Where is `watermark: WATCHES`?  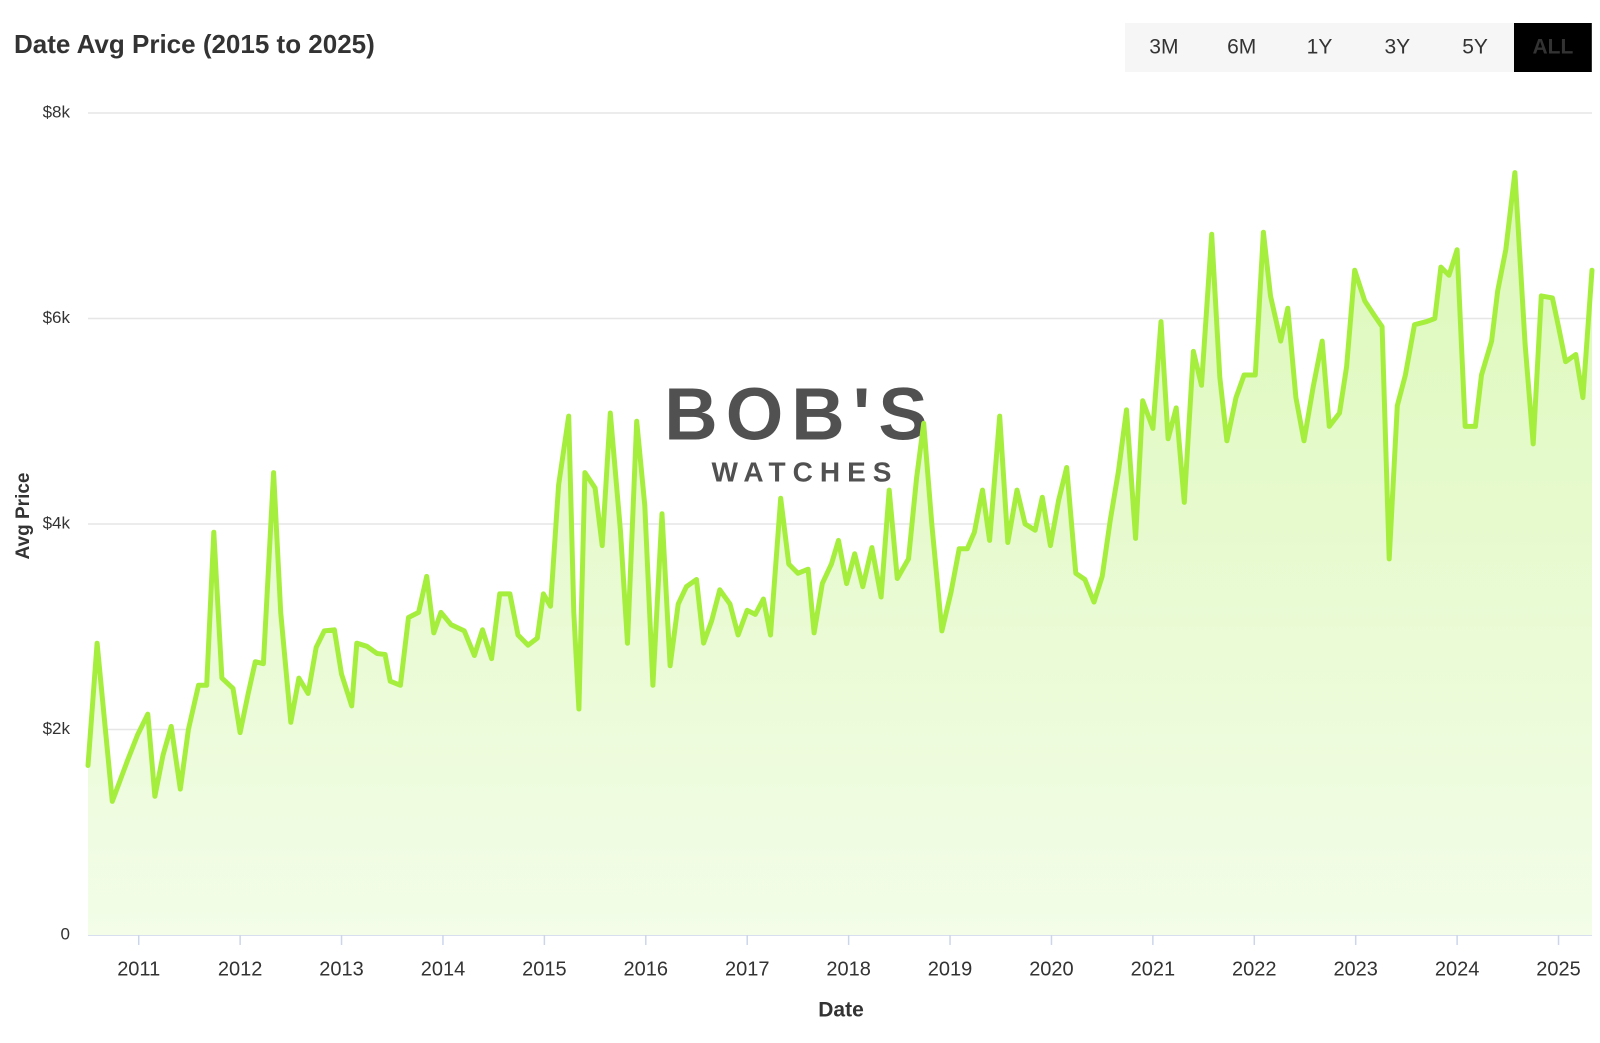
watermark: WATCHES is located at coordinates (805, 471).